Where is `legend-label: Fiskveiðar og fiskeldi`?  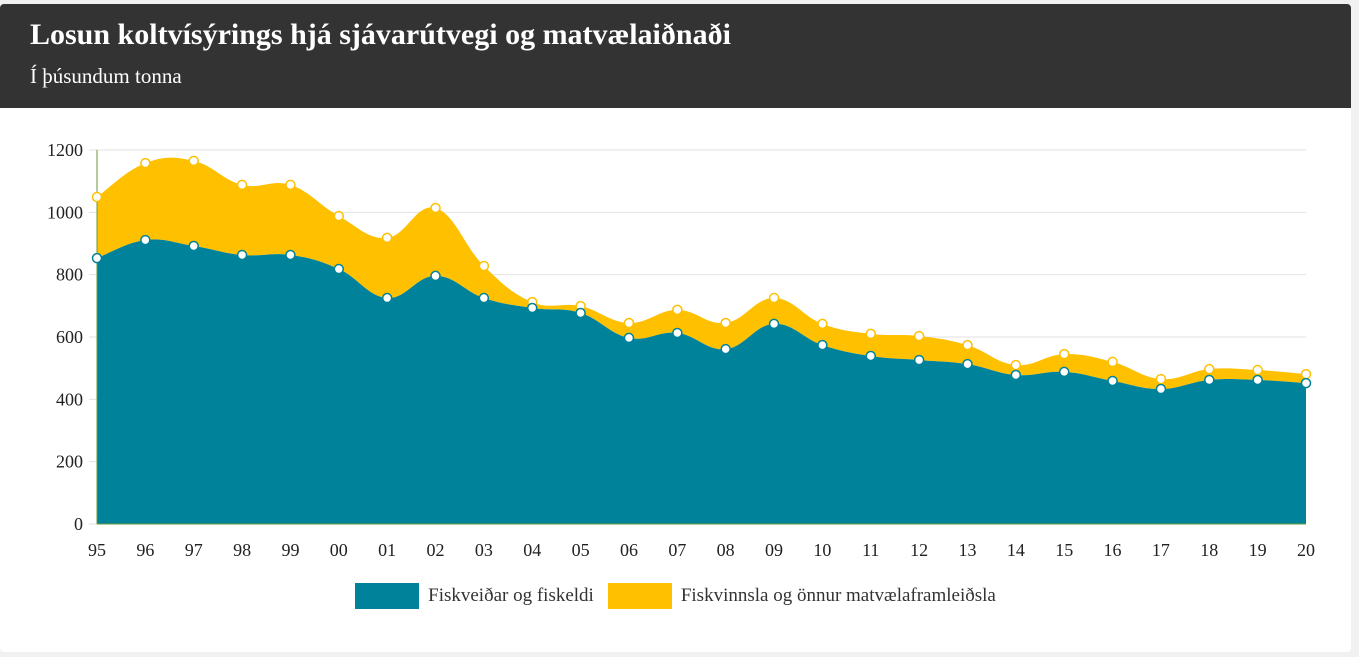 legend-label: Fiskveiðar og fiskeldi is located at coordinates (511, 595).